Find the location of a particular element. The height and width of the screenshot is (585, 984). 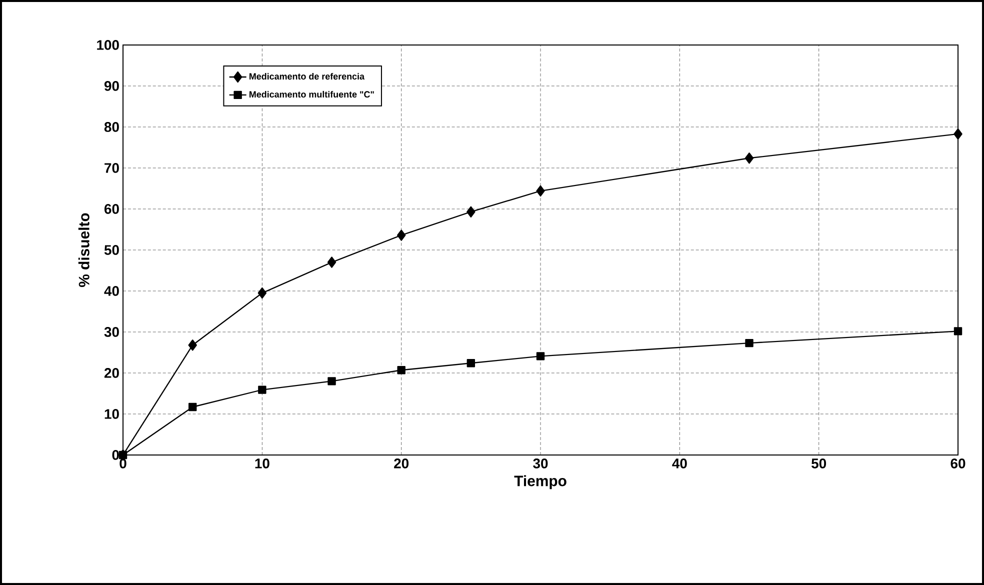

y-tick-label: 20 is located at coordinates (111, 373).